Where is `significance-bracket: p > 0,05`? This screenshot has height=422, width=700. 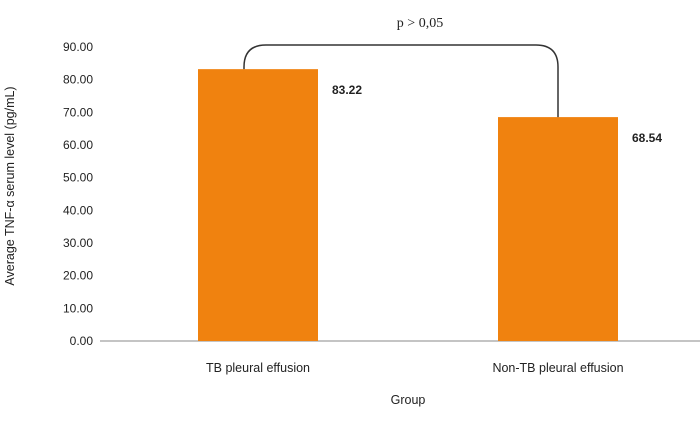
significance-bracket: p > 0,05 is located at coordinates (401, 67).